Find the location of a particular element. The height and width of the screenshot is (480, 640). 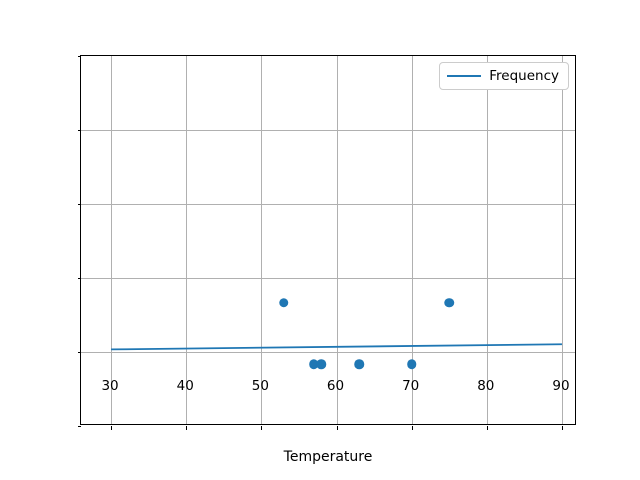

x-tick-label: 70 is located at coordinates (411, 386).